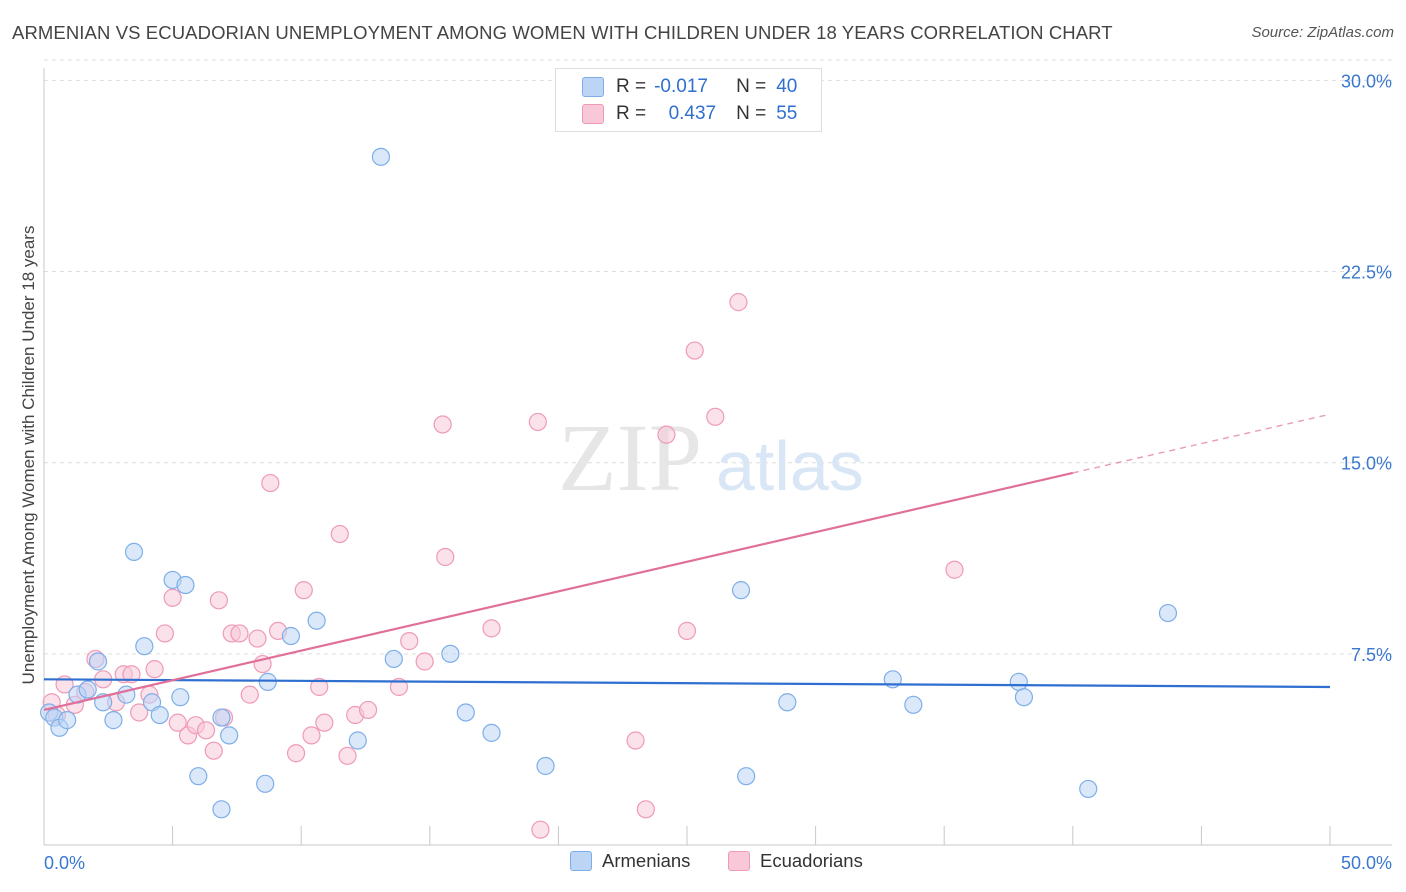  What do you see at coordinates (751, 86) in the screenshot?
I see `armenians-n-label: N =` at bounding box center [751, 86].